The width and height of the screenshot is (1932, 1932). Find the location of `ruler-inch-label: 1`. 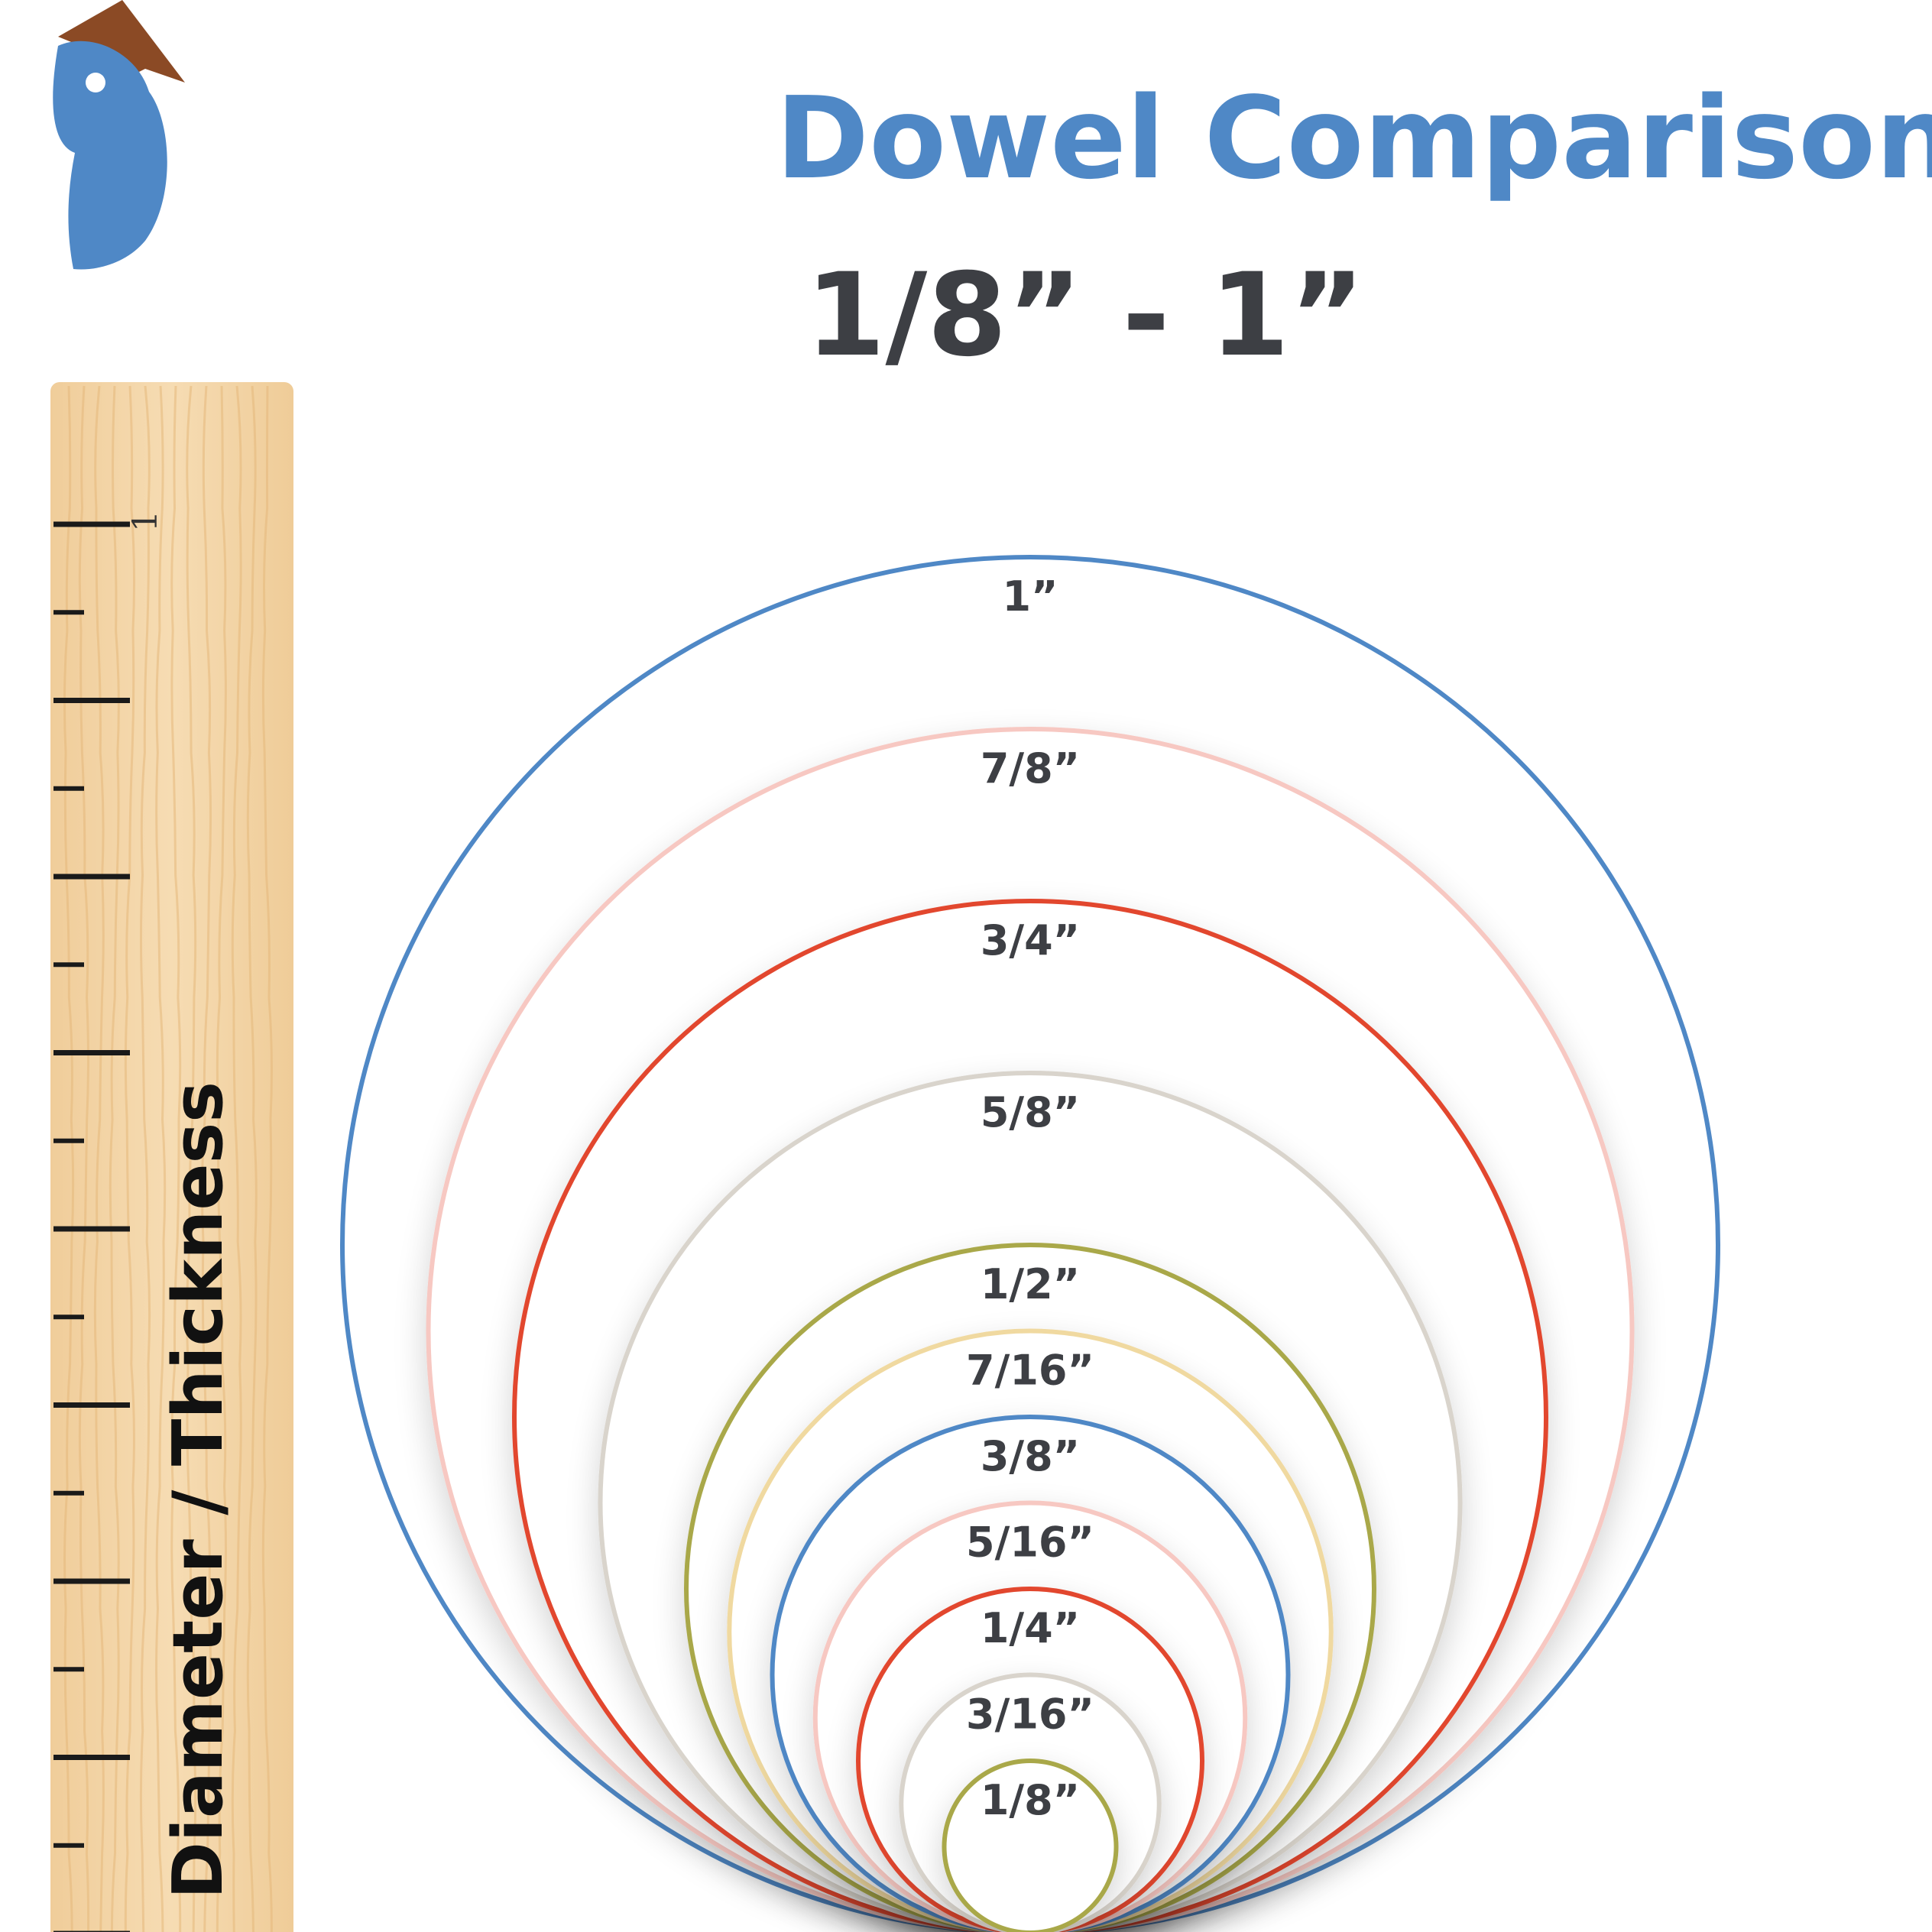

ruler-inch-label: 1 is located at coordinates (145, 521).